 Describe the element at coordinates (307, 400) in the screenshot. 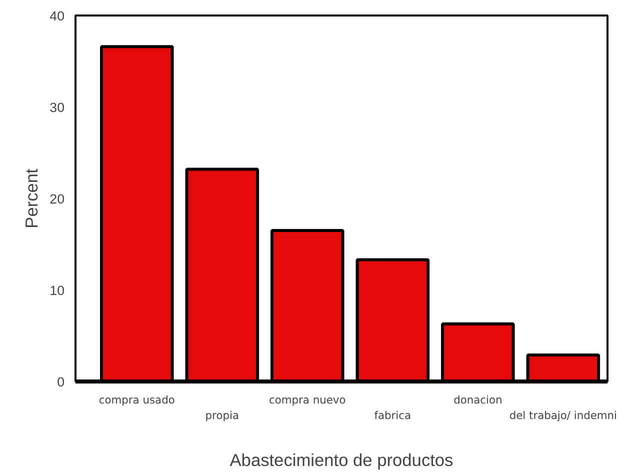

I see `x-tick-label: compra nuevo` at that location.